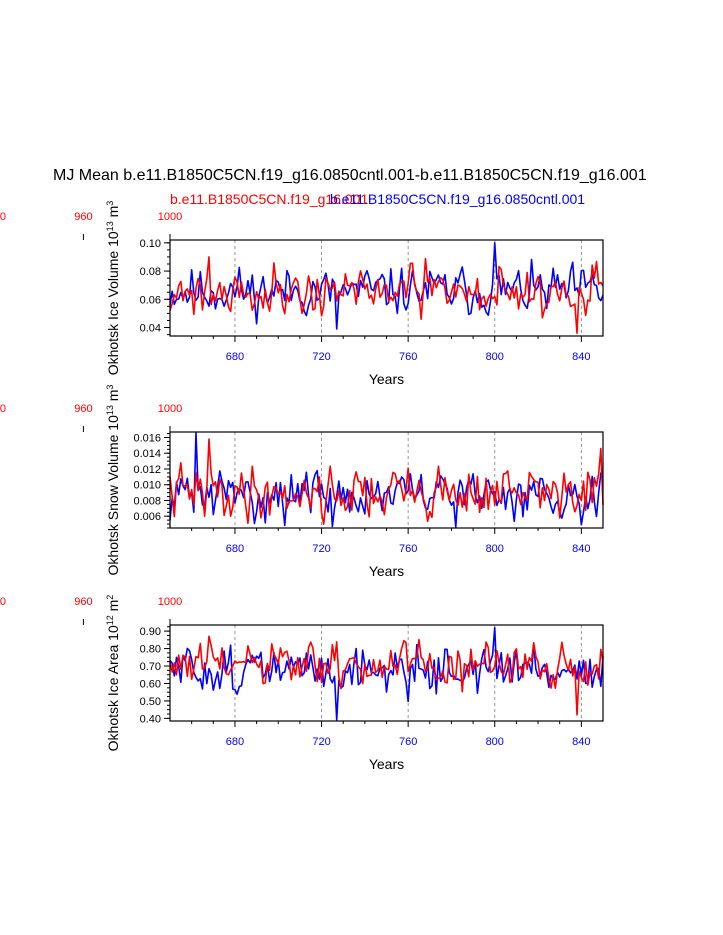  I want to click on y-axis-title-superscript: 12, so click(110, 620).